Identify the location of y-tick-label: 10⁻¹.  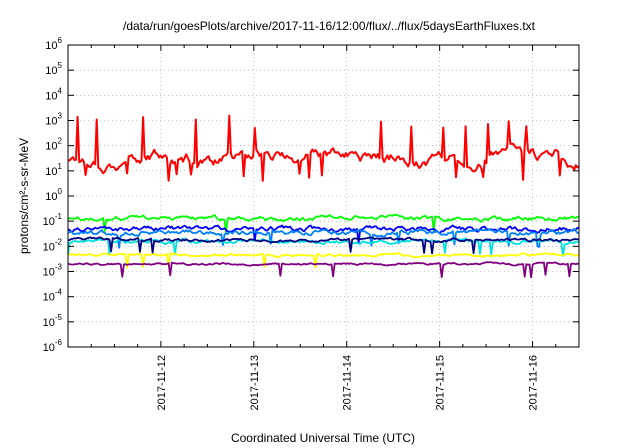
(53, 220).